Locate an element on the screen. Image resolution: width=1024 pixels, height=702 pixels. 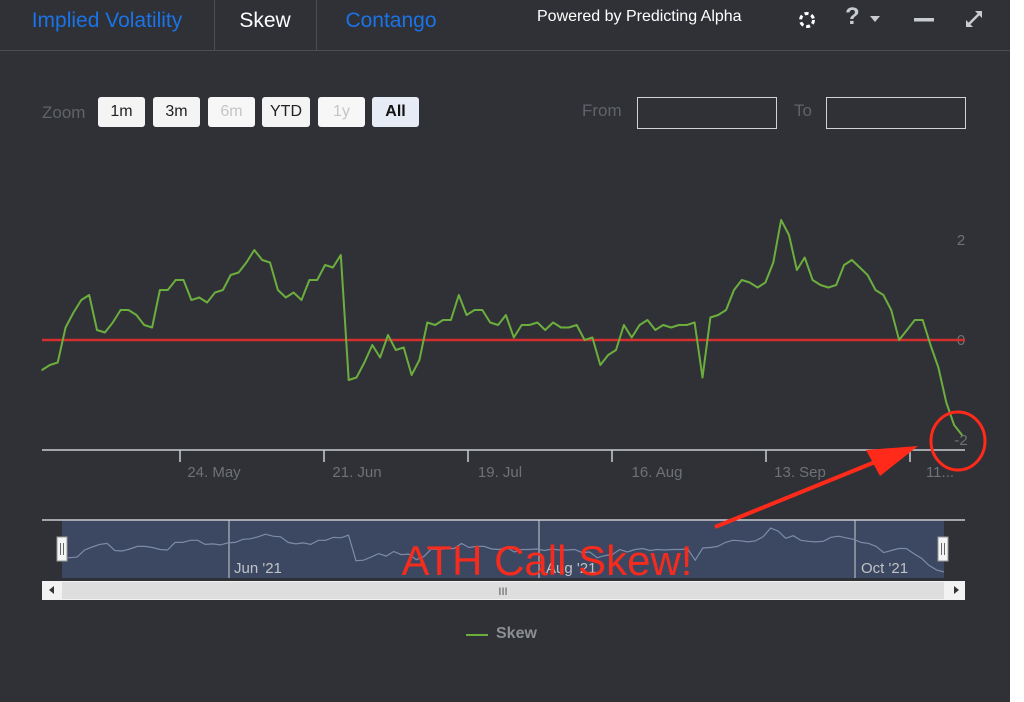
tab-implied-volatility: Implied Volatility is located at coordinates (107, 25).